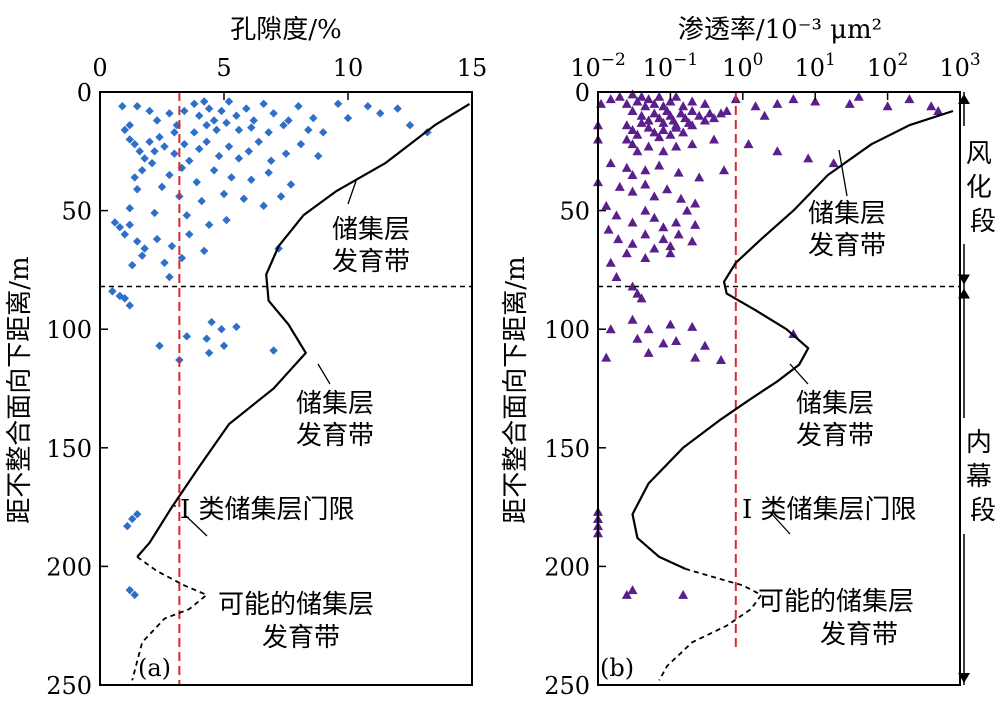 This screenshot has height=706, width=1000. What do you see at coordinates (335, 436) in the screenshot?
I see `panel-a-annotation-middle-line2: 发育带` at bounding box center [335, 436].